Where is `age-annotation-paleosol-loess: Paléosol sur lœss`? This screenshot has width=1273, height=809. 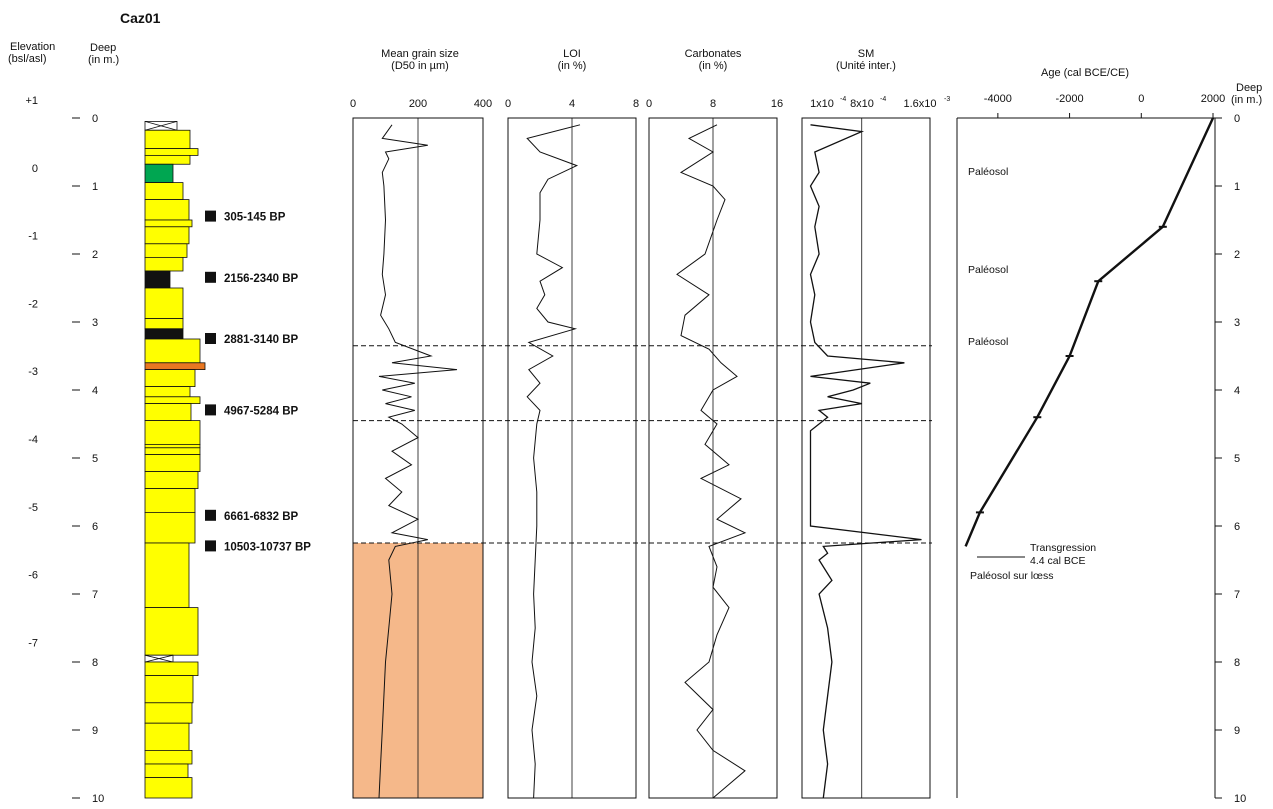
age-annotation-paleosol-loess: Paléosol sur lœss is located at coordinates (1011, 576).